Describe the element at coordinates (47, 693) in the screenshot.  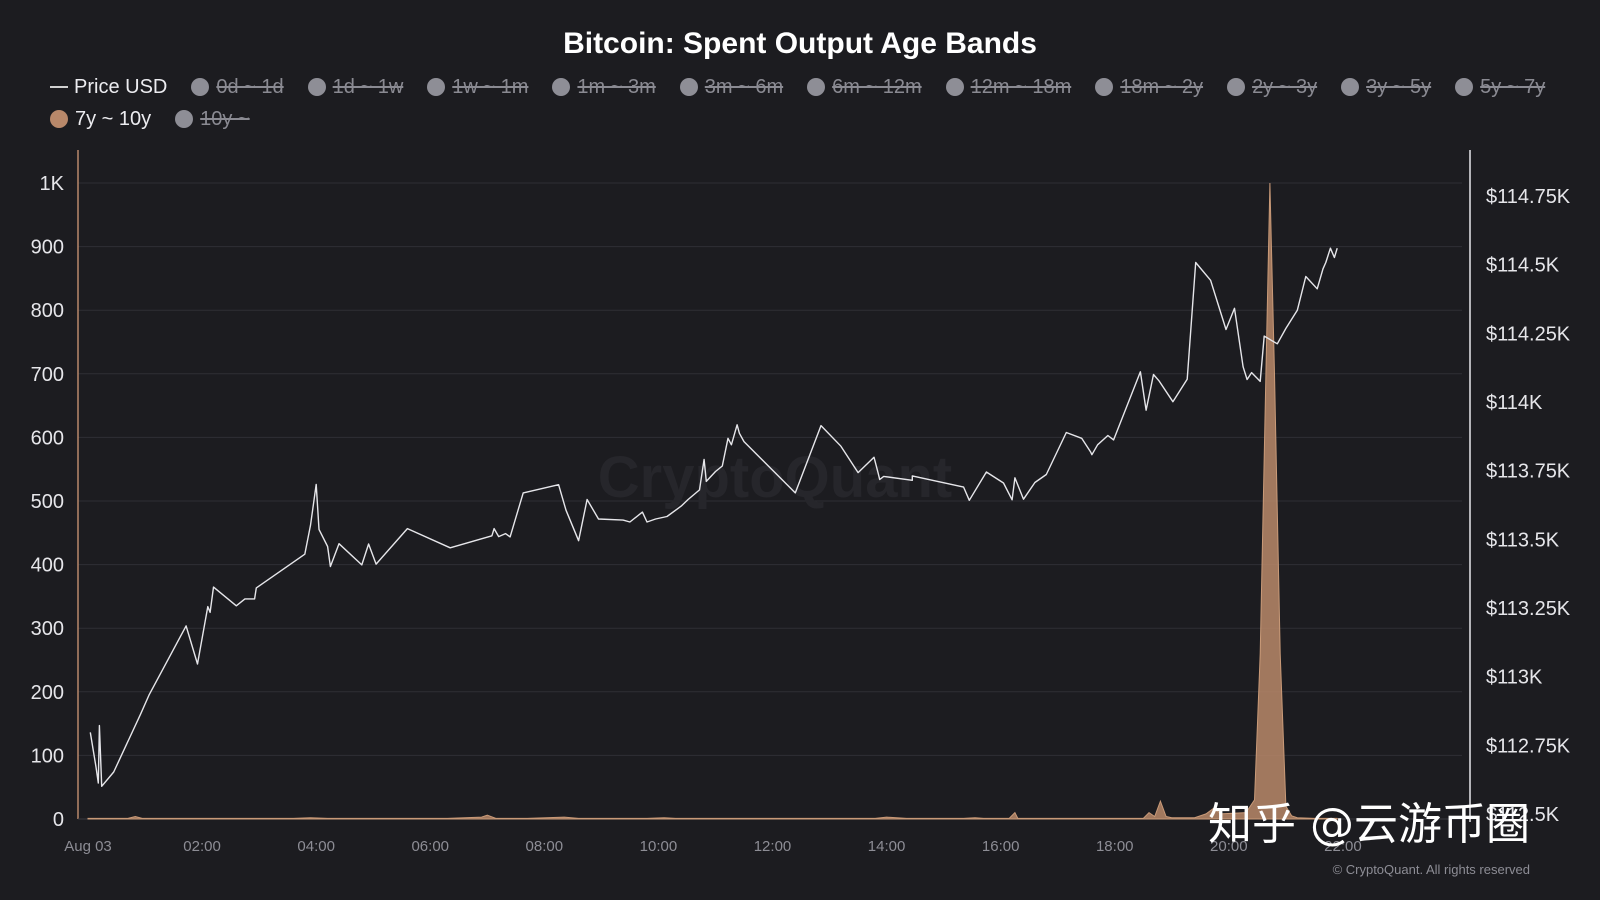
I see `y-left-tick-label: 200` at that location.